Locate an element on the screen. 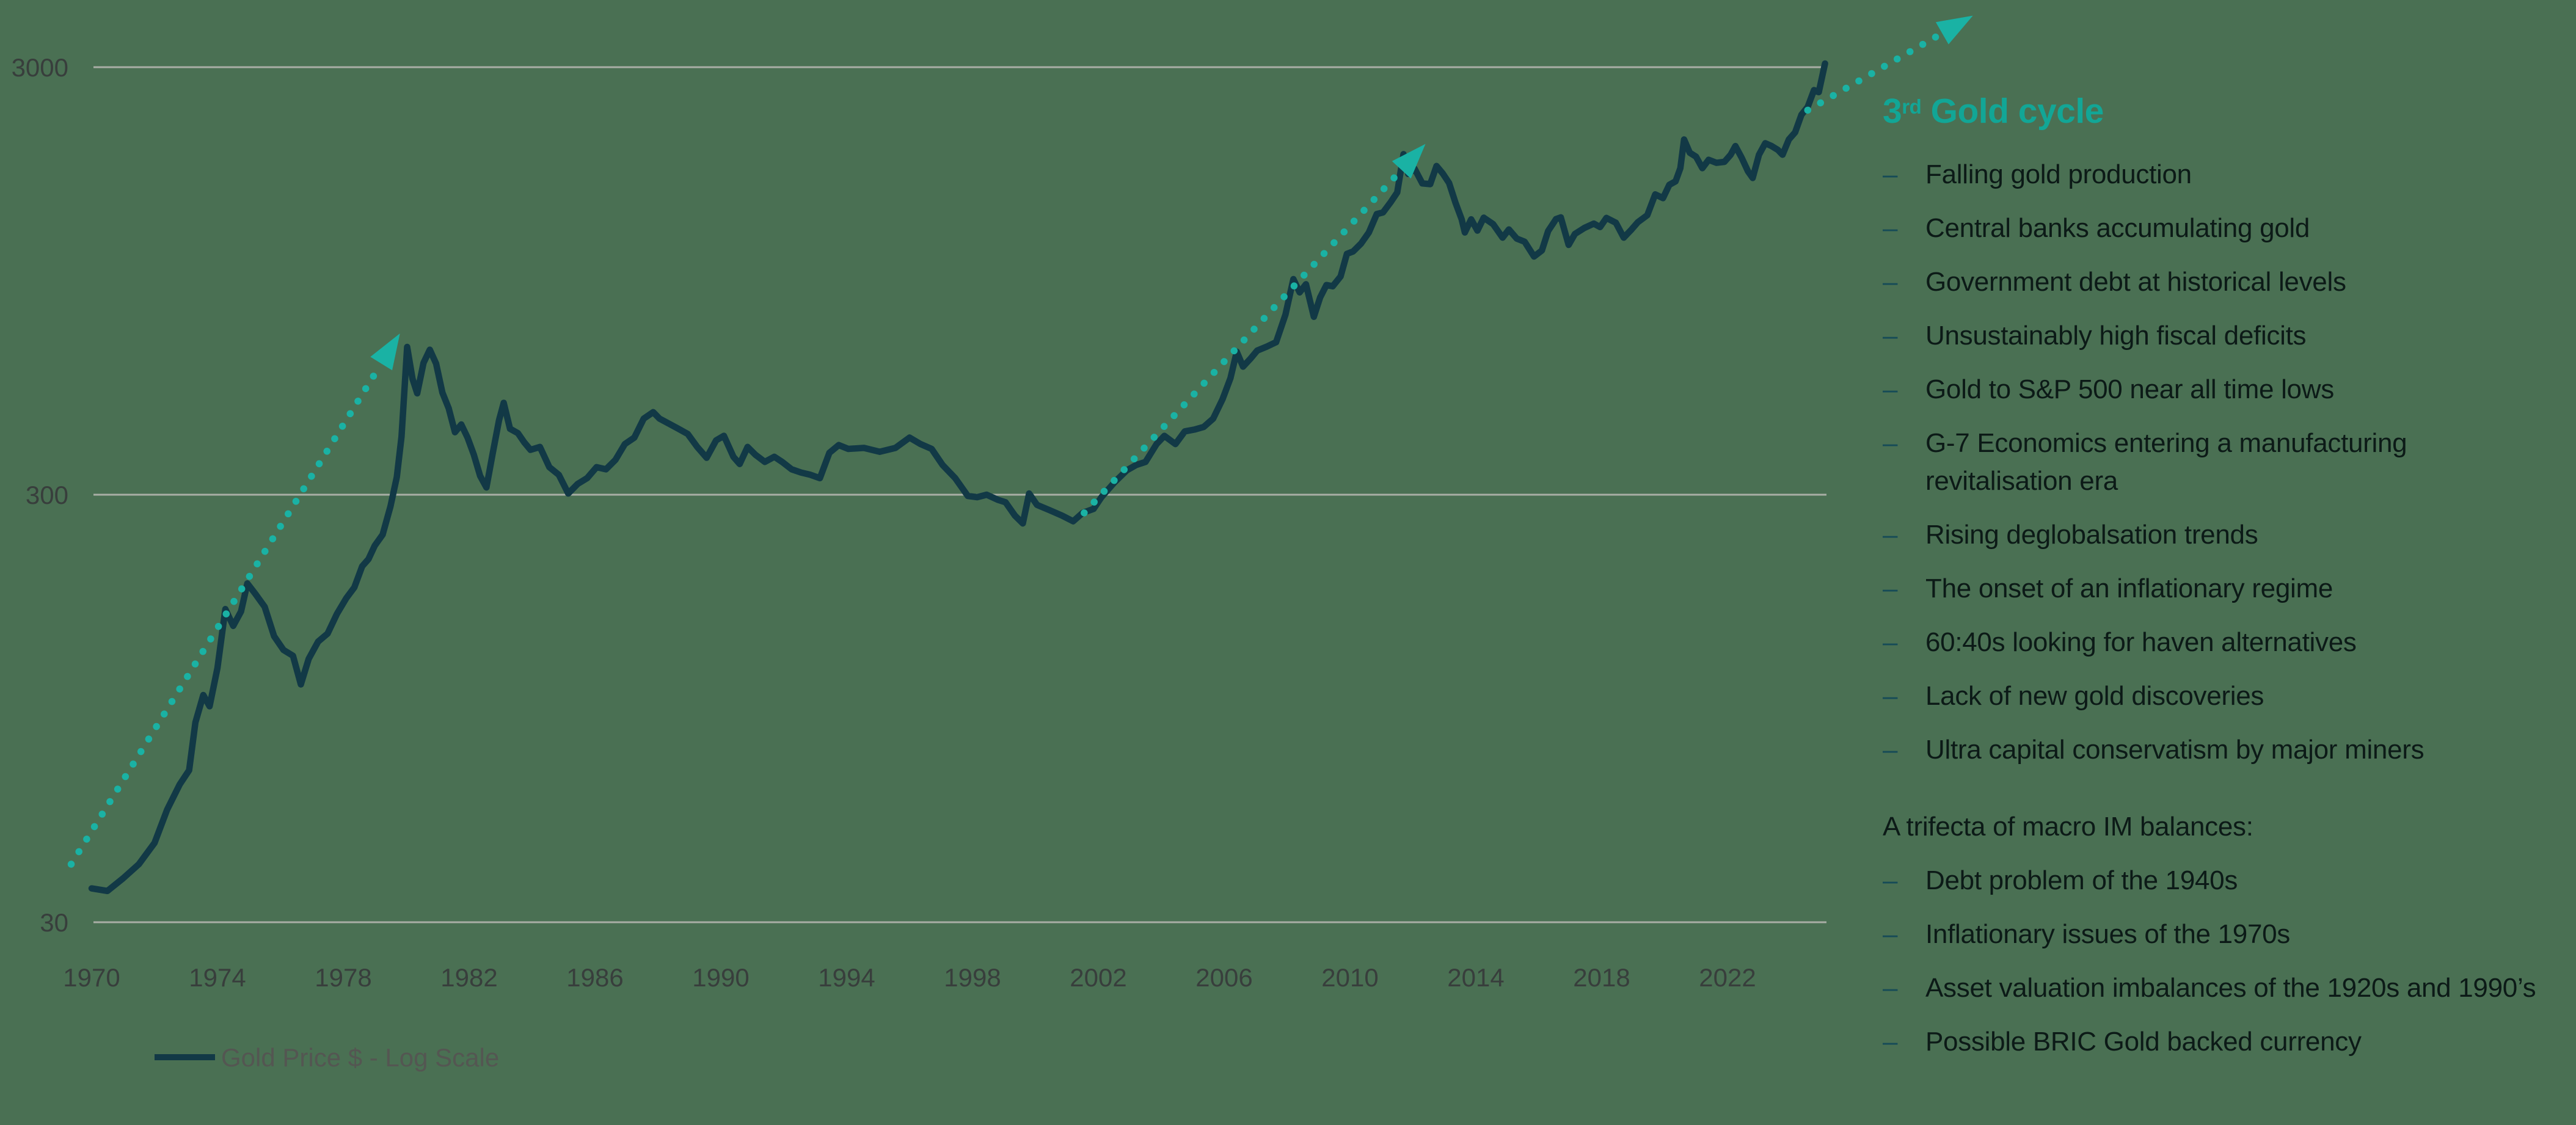 The image size is (2576, 1125). bullet-text: Falling gold production is located at coordinates (2058, 174).